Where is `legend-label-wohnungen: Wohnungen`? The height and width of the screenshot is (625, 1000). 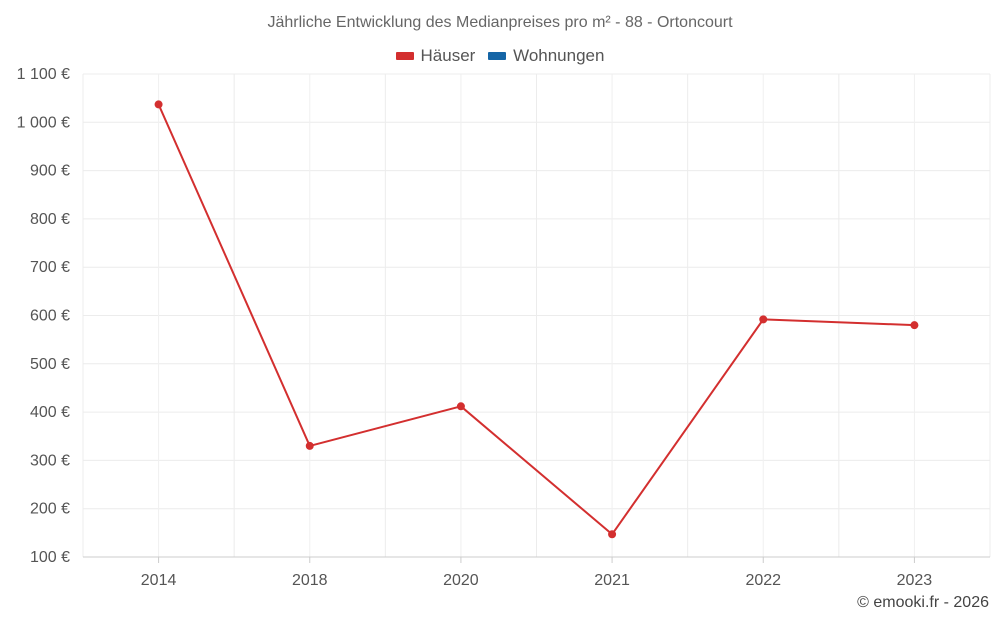 legend-label-wohnungen: Wohnungen is located at coordinates (559, 55).